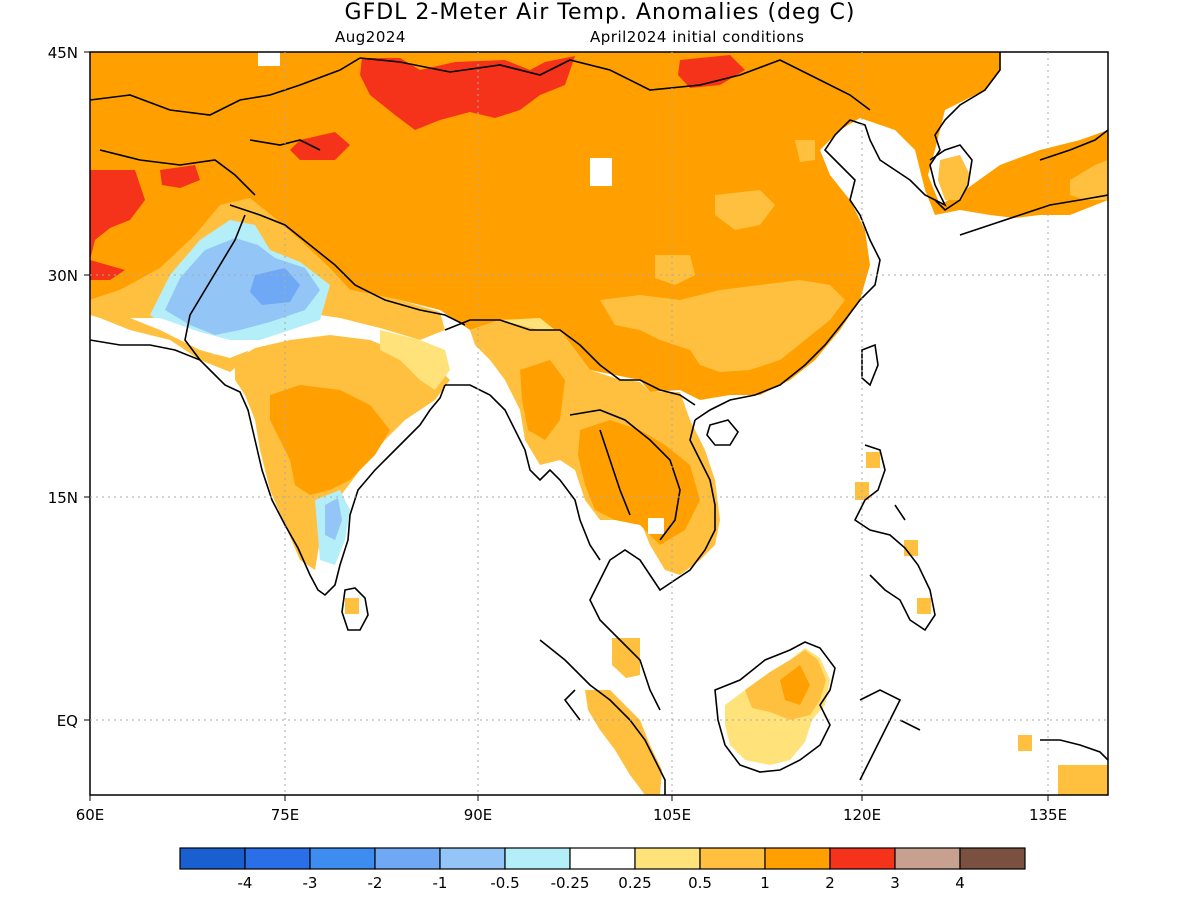  I want to click on colorbar-tick-label: -0.25, so click(570, 883).